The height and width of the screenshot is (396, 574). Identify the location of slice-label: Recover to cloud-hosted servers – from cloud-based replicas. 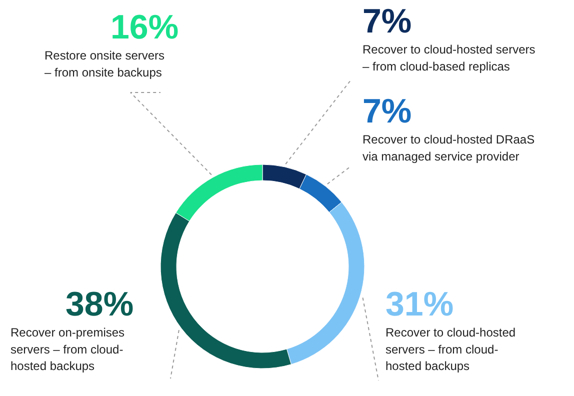
(449, 58).